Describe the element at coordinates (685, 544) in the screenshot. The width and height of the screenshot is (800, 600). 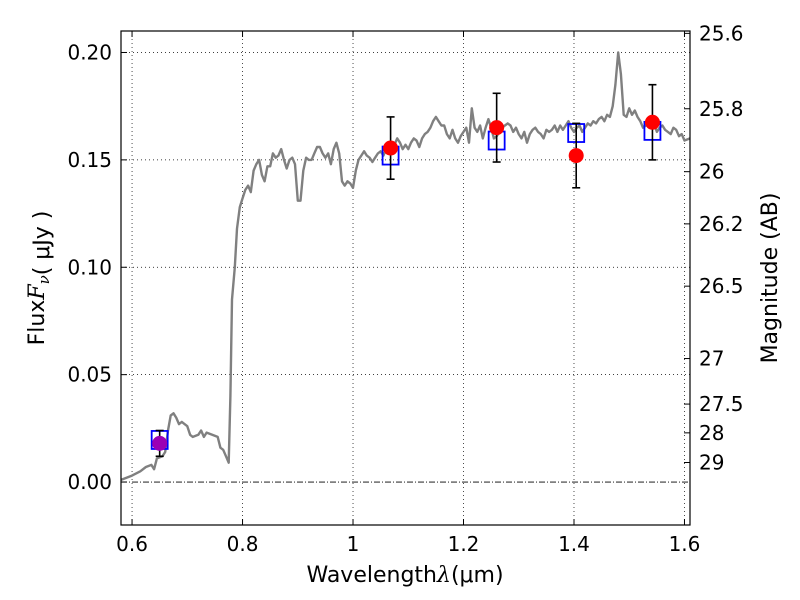
I see `x-tick-label: 1.6` at that location.